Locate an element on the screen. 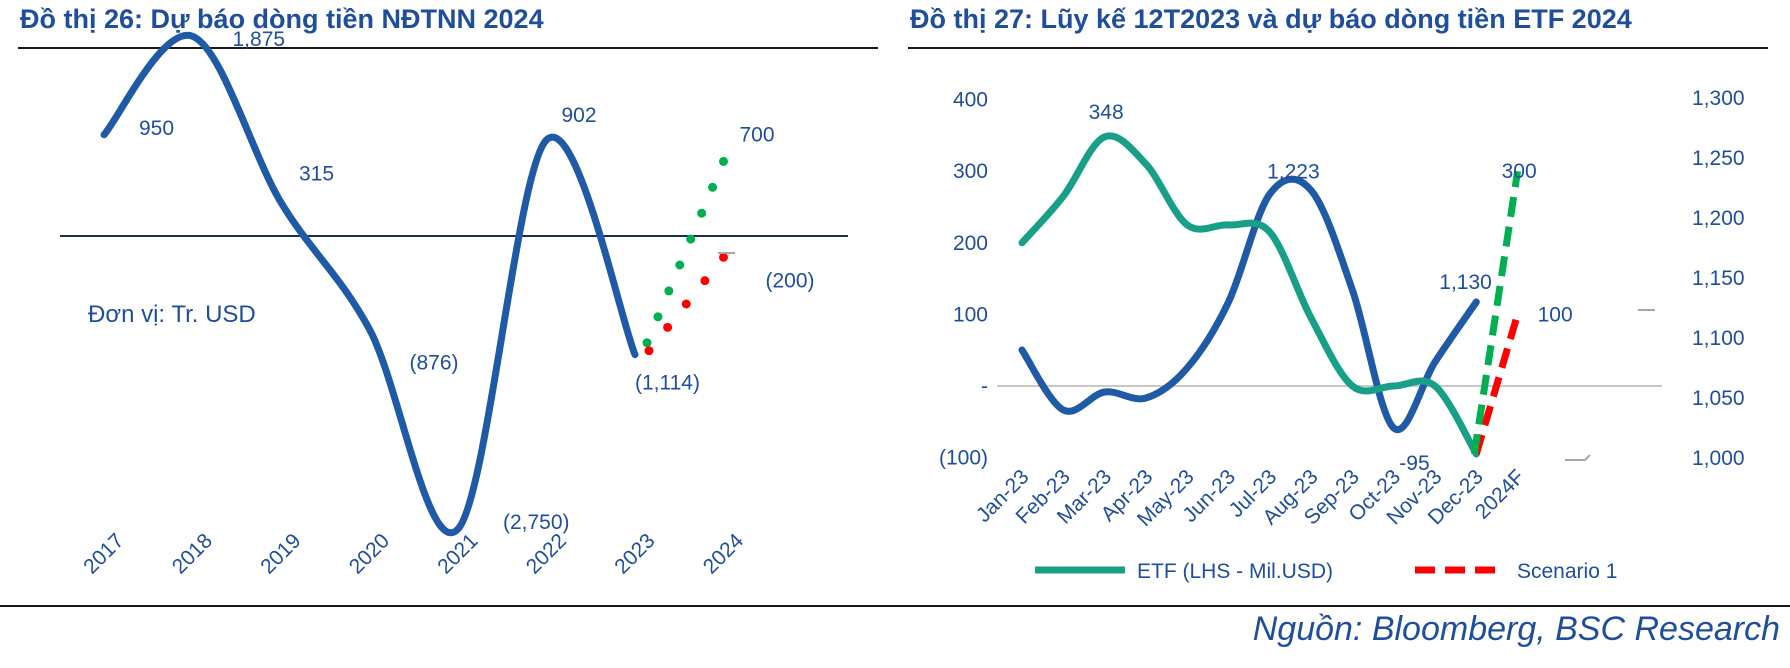 The height and width of the screenshot is (668, 1790). right-left-axis-tick: 200 is located at coordinates (970, 243).